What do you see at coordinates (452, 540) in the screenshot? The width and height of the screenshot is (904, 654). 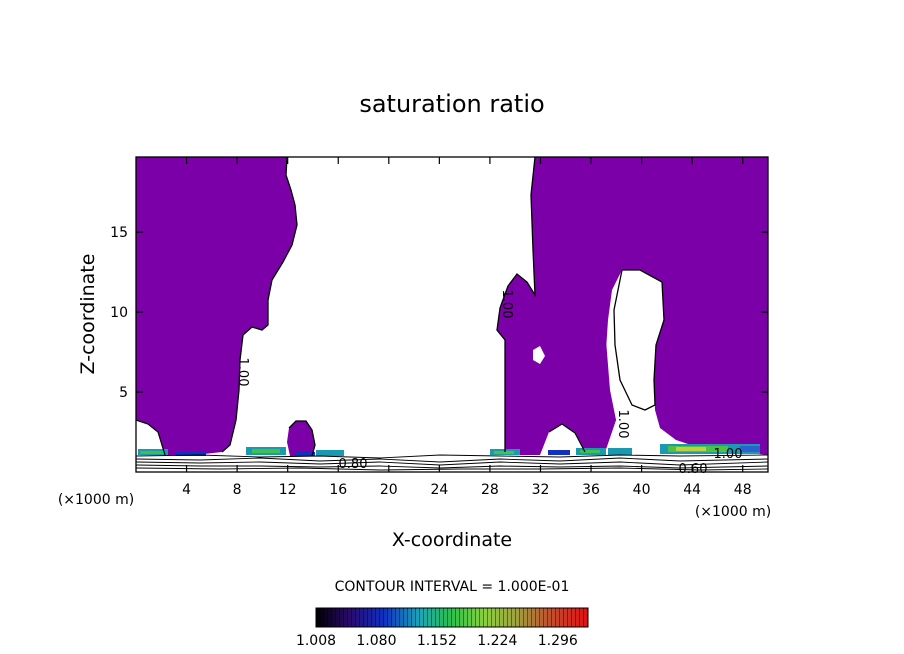 I see `x-axis-label: X-coordinate` at bounding box center [452, 540].